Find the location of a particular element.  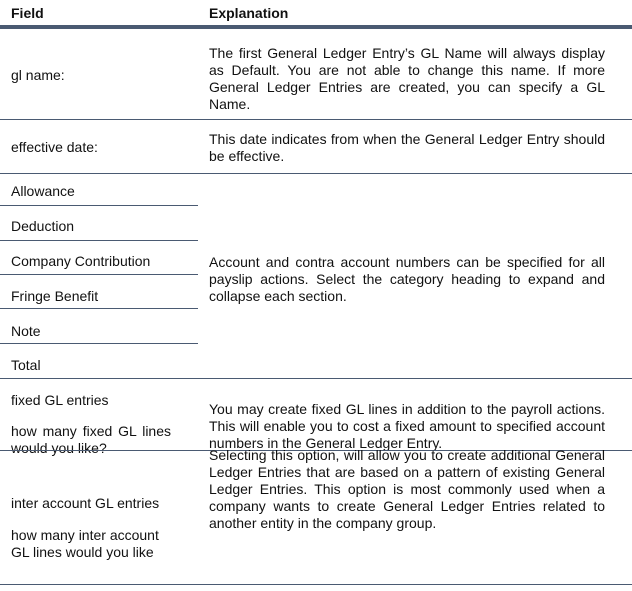

field-gl-name: gl name: is located at coordinates (38, 75).